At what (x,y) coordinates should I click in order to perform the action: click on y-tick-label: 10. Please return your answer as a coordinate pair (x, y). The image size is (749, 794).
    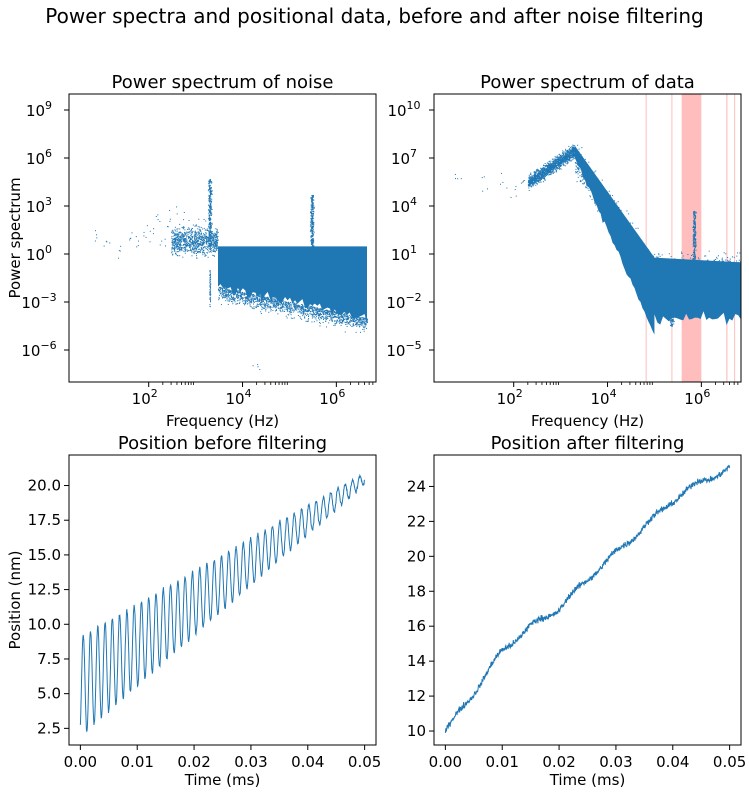
    Looking at the image, I should click on (416, 731).